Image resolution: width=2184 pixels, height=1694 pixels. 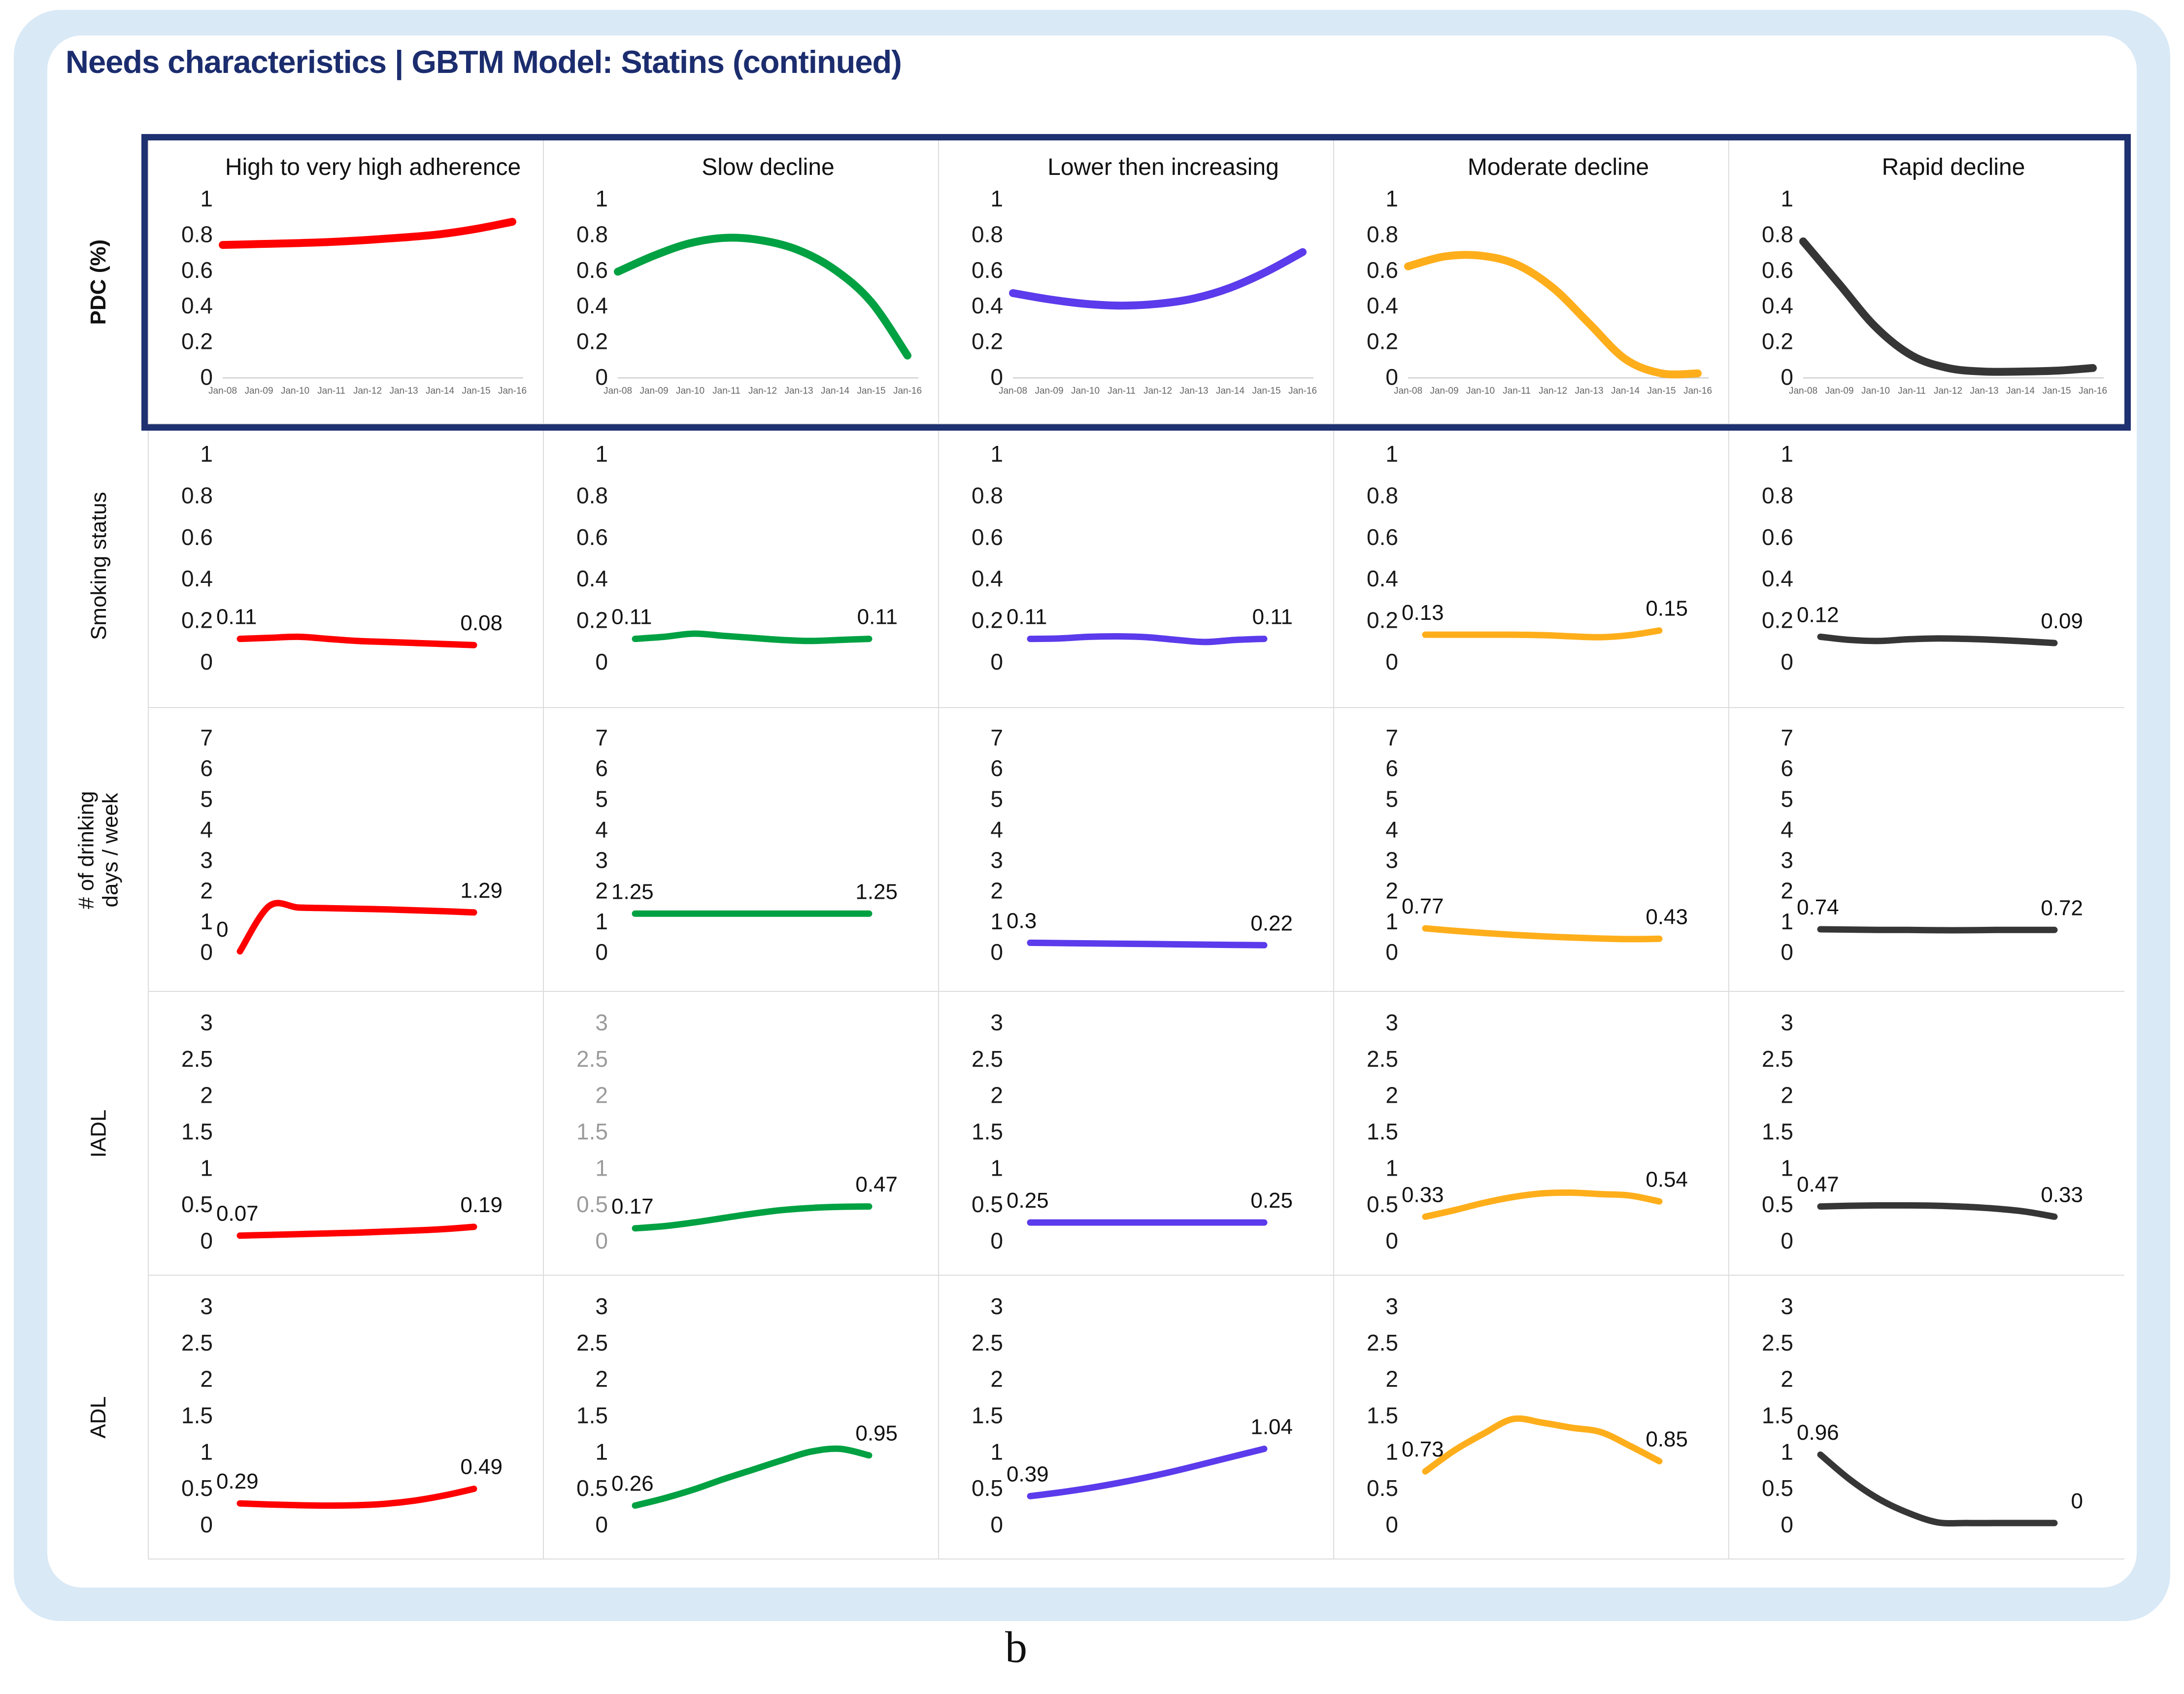 I want to click on x-tick-label: Jan-15, so click(x=476, y=391).